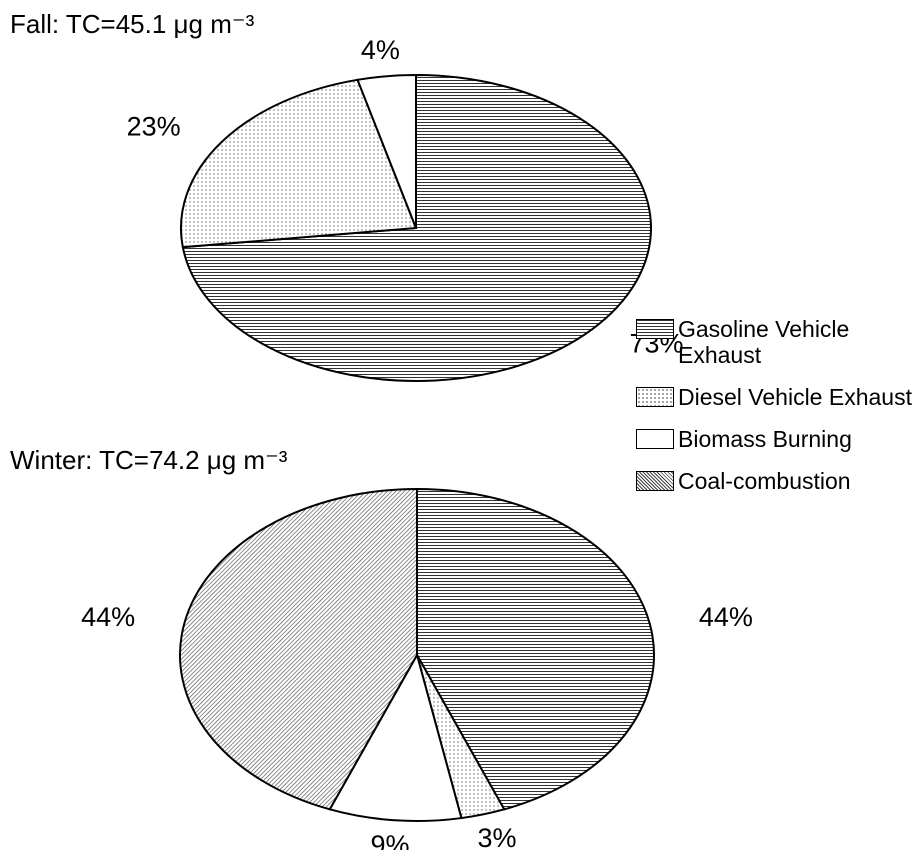  I want to click on chart-title: Winter: TC=74.2 μg m⁻³, so click(149, 460).